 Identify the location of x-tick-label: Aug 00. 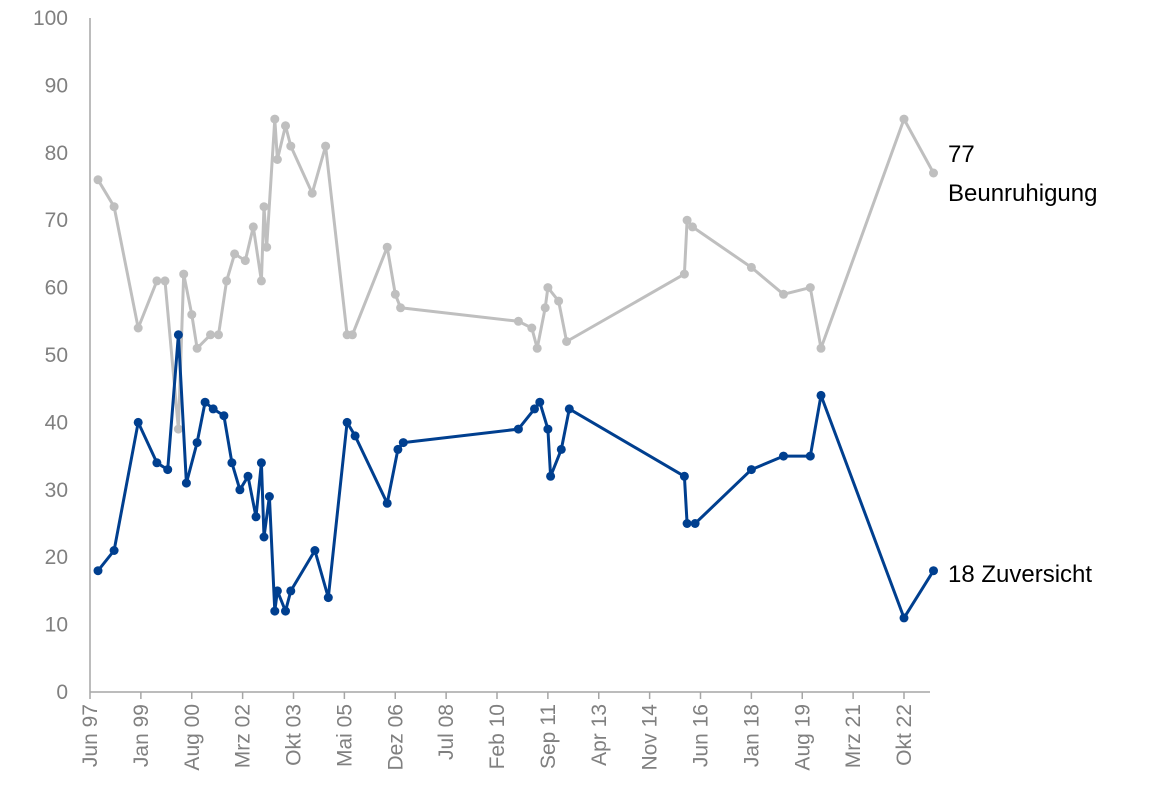
(192, 737).